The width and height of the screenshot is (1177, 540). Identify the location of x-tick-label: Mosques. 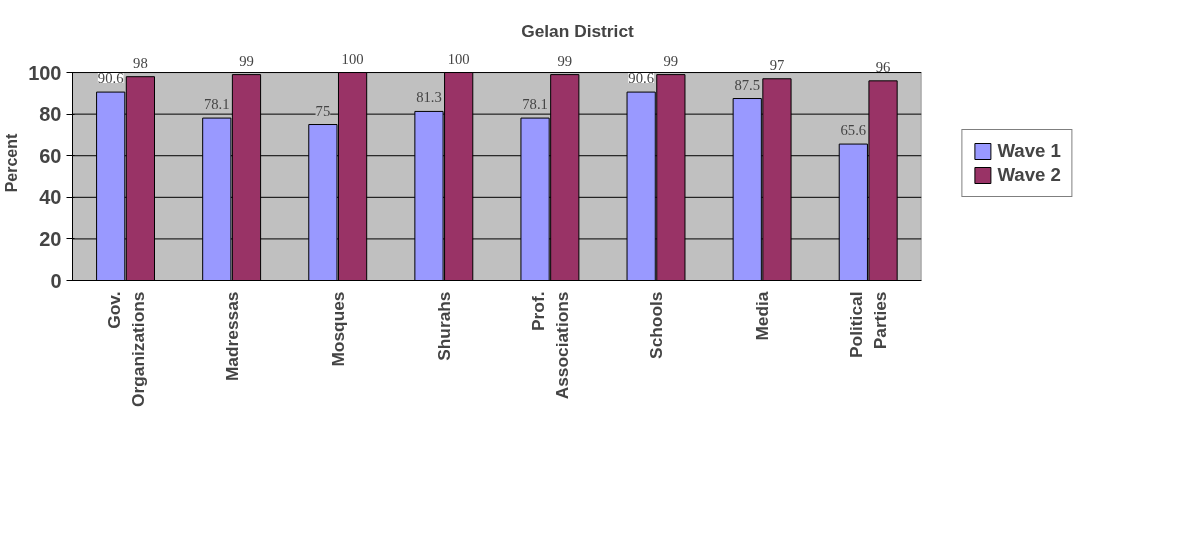
(337, 329).